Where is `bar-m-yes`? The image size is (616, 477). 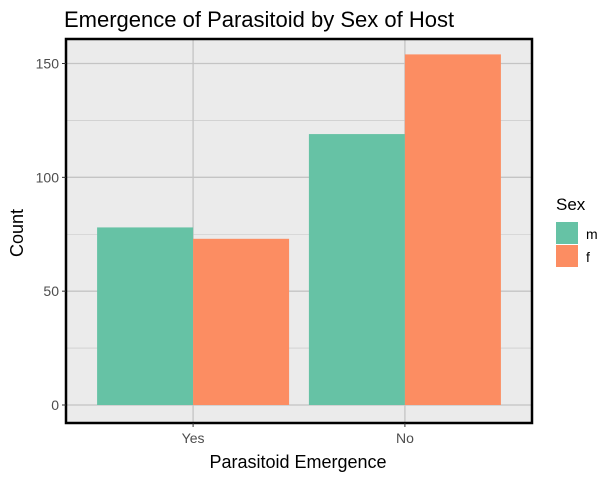
bar-m-yes is located at coordinates (145, 316).